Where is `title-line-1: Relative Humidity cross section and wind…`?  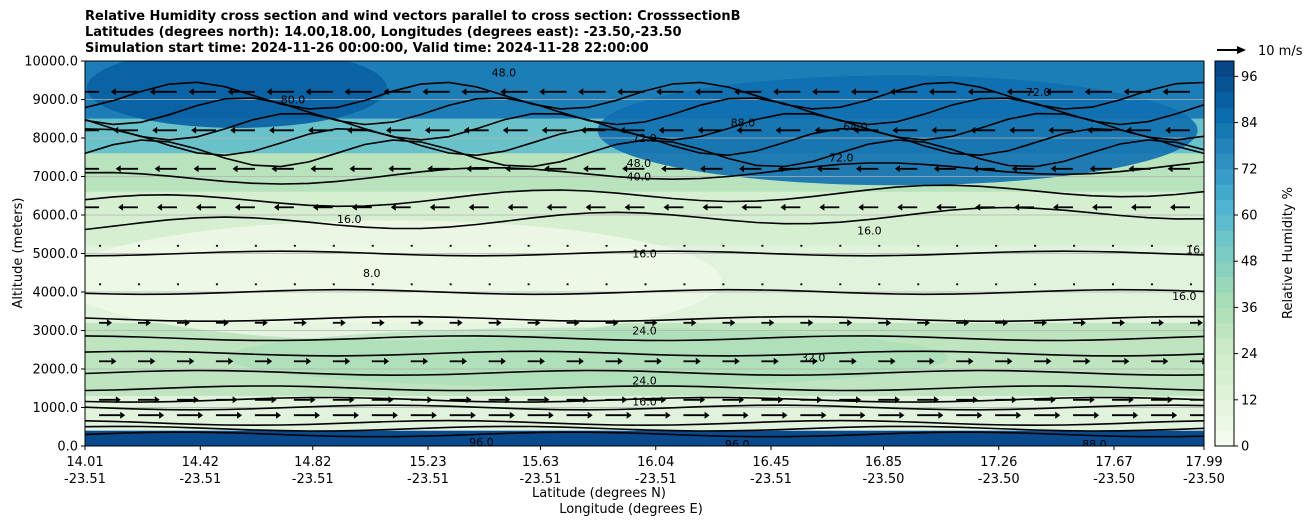
title-line-1: Relative Humidity cross section and wind… is located at coordinates (413, 16).